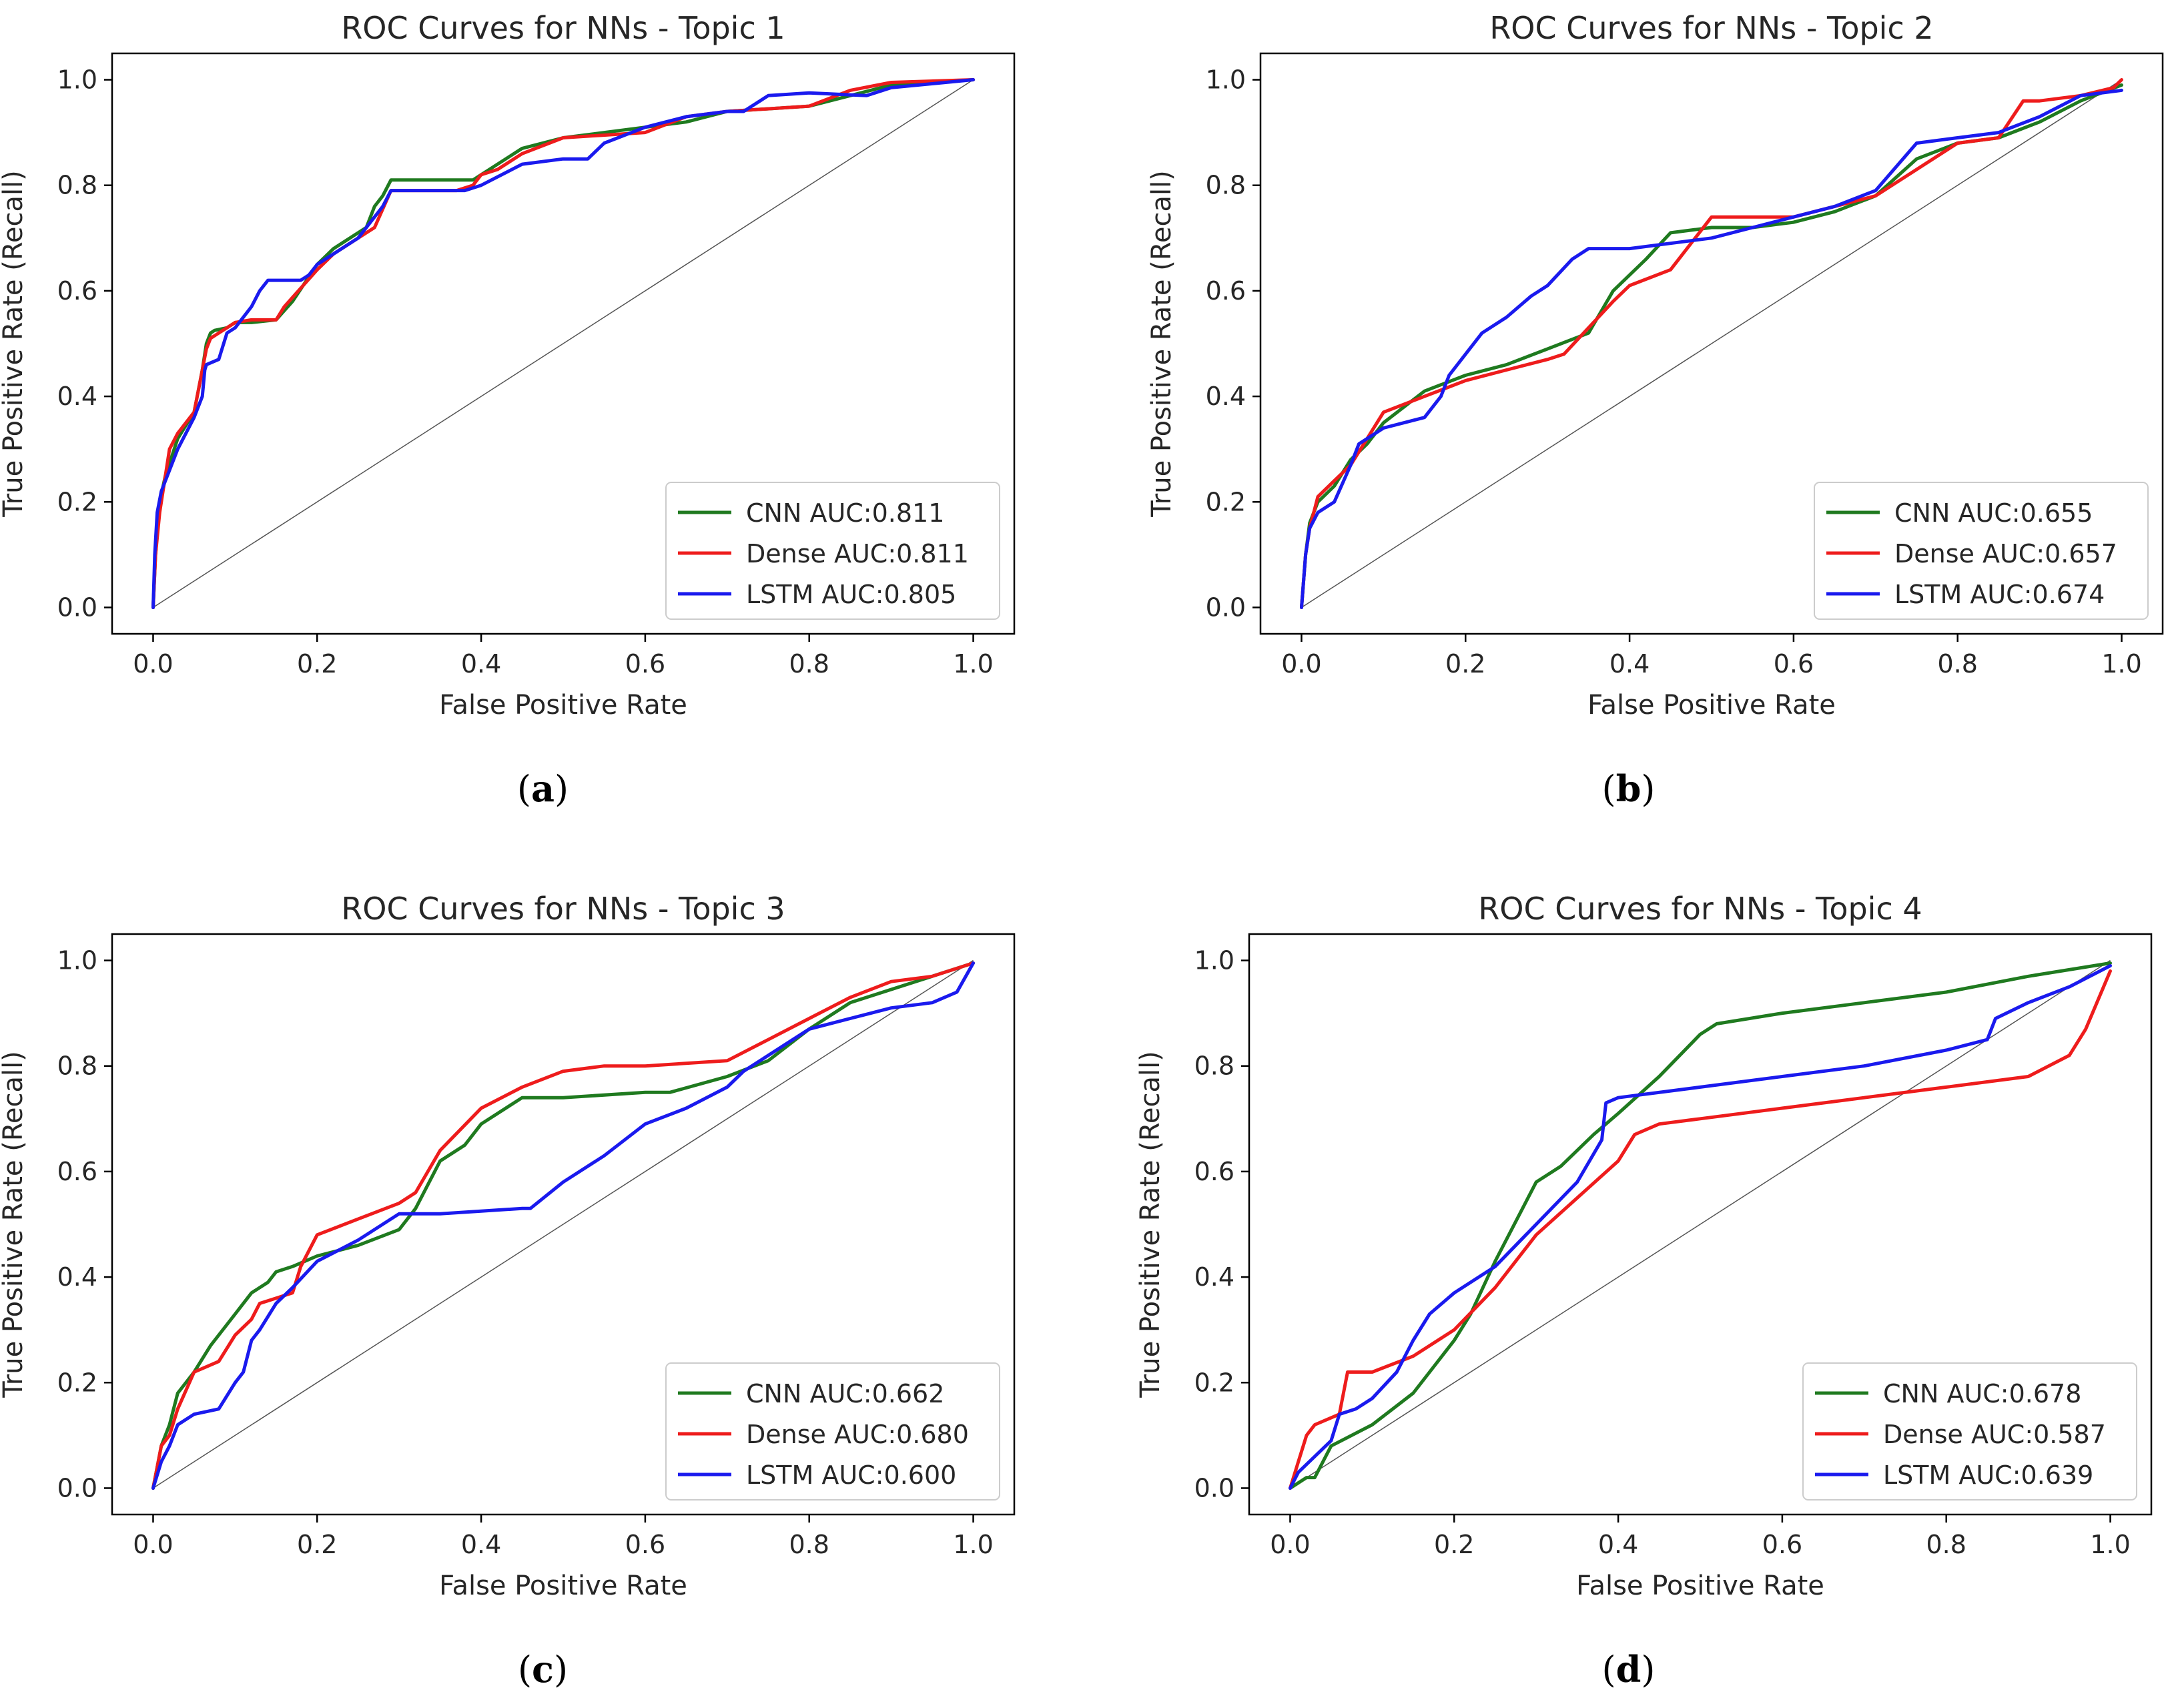  I want to click on legend-label-lstm: LSTM AUC:0.674, so click(1999, 595).